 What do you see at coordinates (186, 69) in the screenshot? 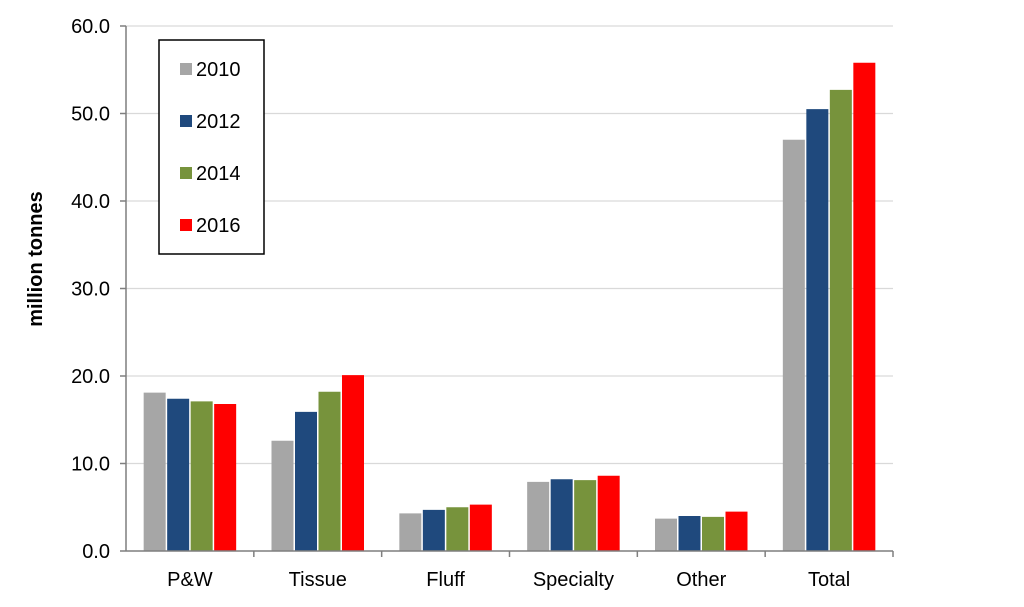
I see `legend-swatch-2010` at bounding box center [186, 69].